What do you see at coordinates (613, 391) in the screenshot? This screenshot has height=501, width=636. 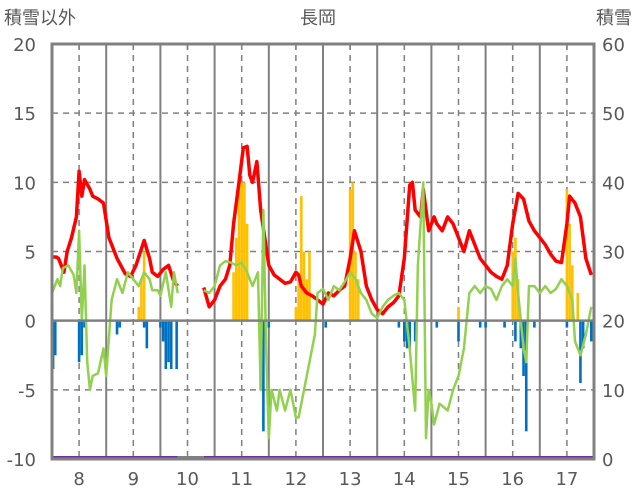 I see `y-right-tick-label: 10` at bounding box center [613, 391].